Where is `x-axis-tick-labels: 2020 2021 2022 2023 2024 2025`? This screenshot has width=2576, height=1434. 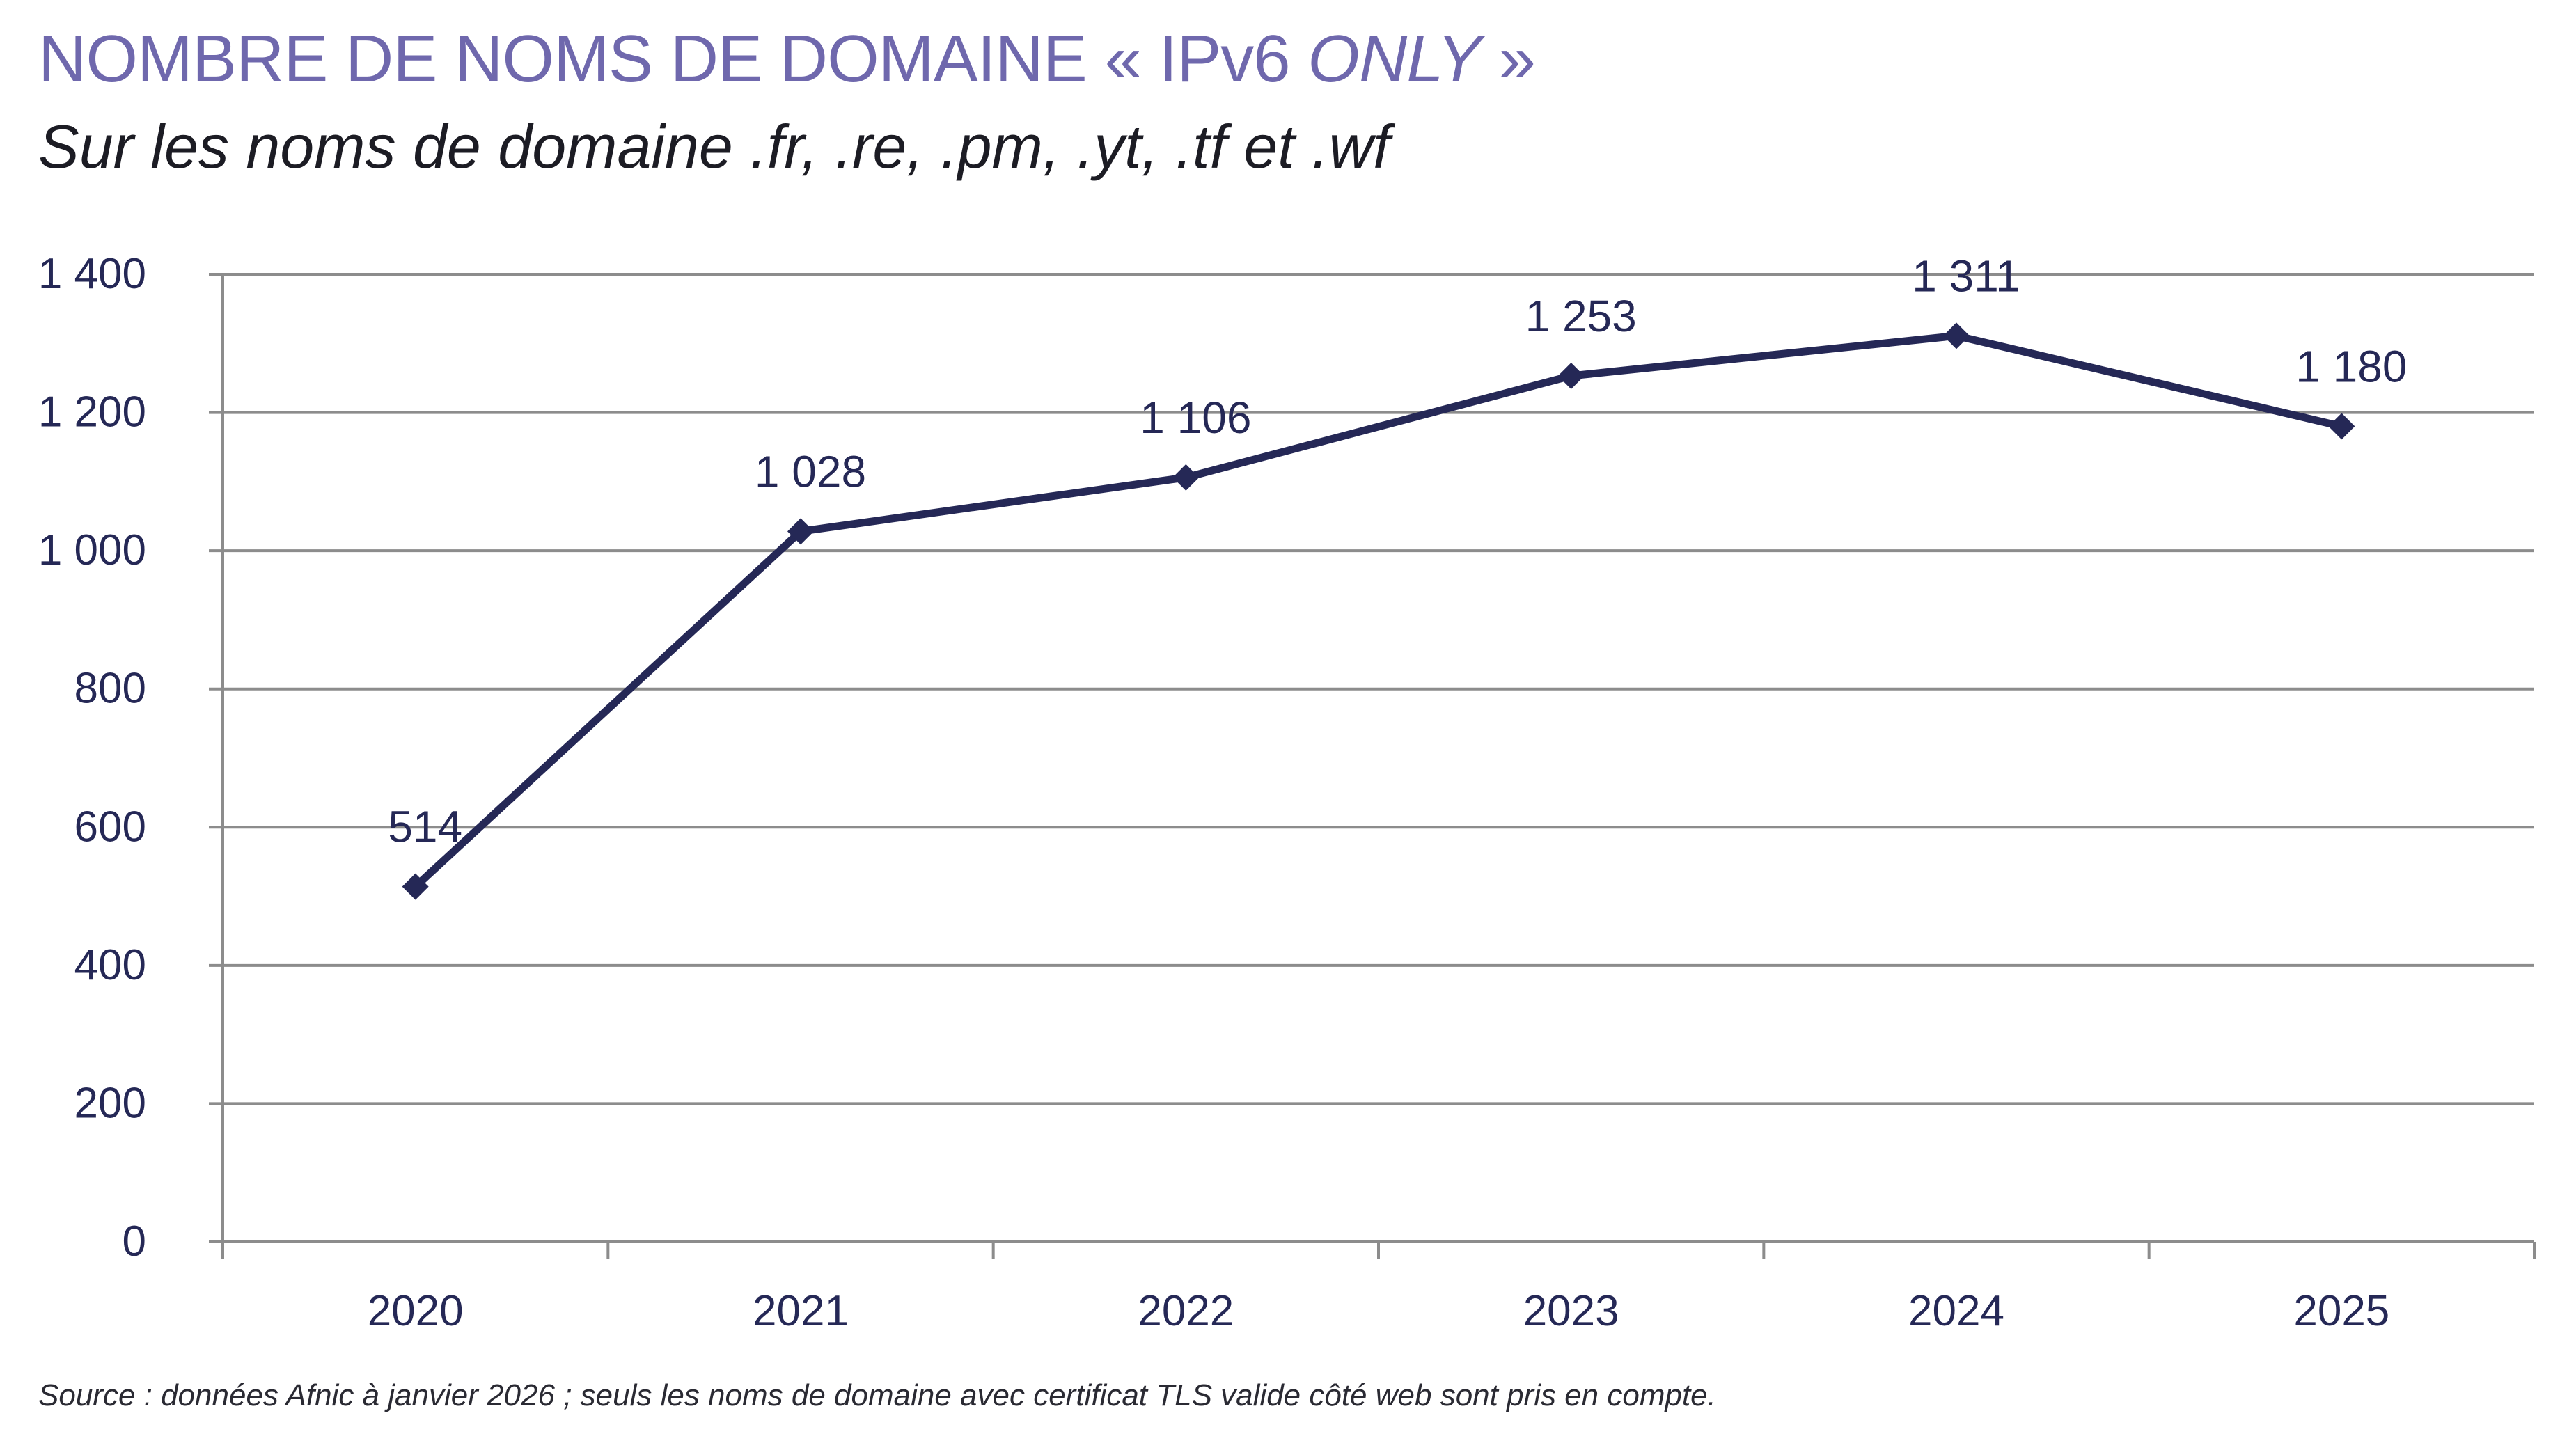 x-axis-tick-labels: 2020 2021 2022 2023 2024 2025 is located at coordinates (1379, 1311).